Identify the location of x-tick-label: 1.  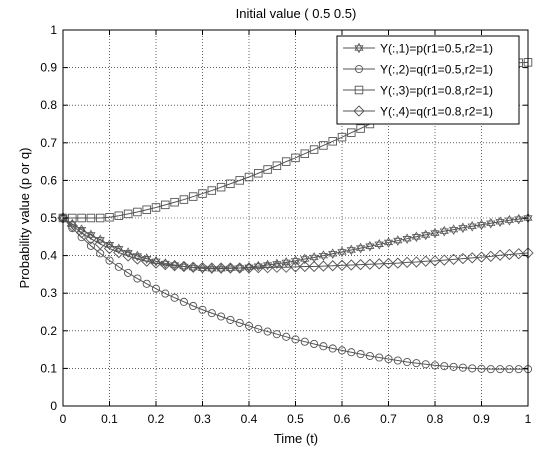
(528, 419).